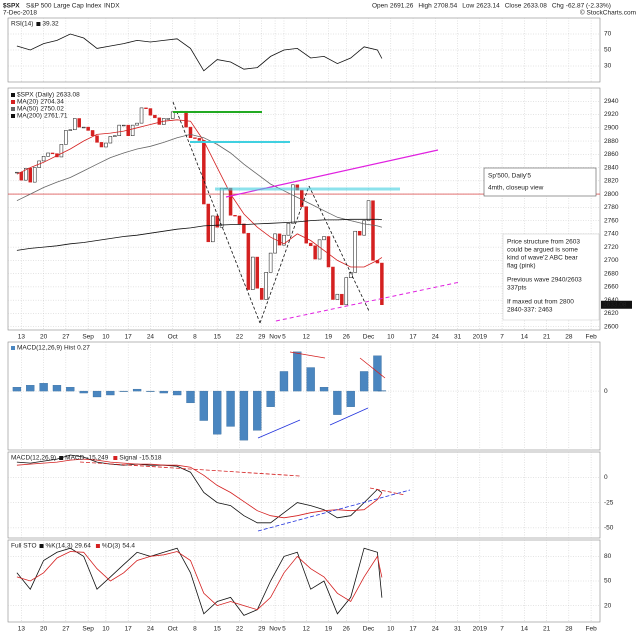  Describe the element at coordinates (275, 629) in the screenshot. I see `x-tick-label: Nov` at that location.